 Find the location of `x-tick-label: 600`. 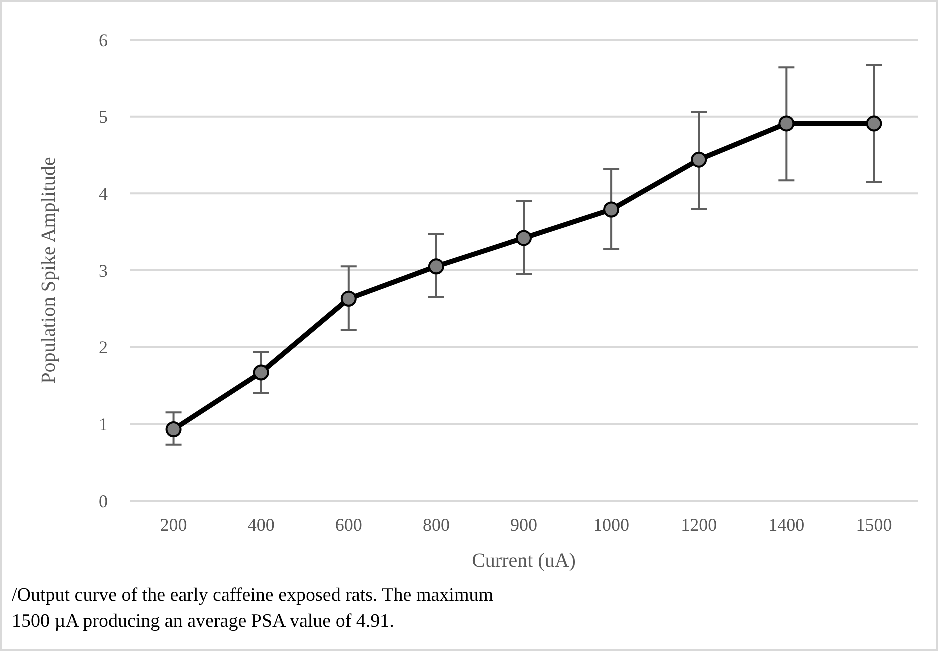

x-tick-label: 600 is located at coordinates (348, 525).